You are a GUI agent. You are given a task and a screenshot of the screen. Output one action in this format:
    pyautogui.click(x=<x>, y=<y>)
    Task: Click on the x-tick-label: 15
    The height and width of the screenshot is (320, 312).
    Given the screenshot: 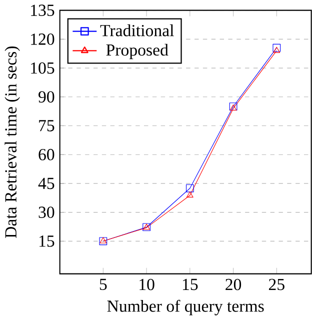 What is the action you would take?
    pyautogui.click(x=190, y=284)
    